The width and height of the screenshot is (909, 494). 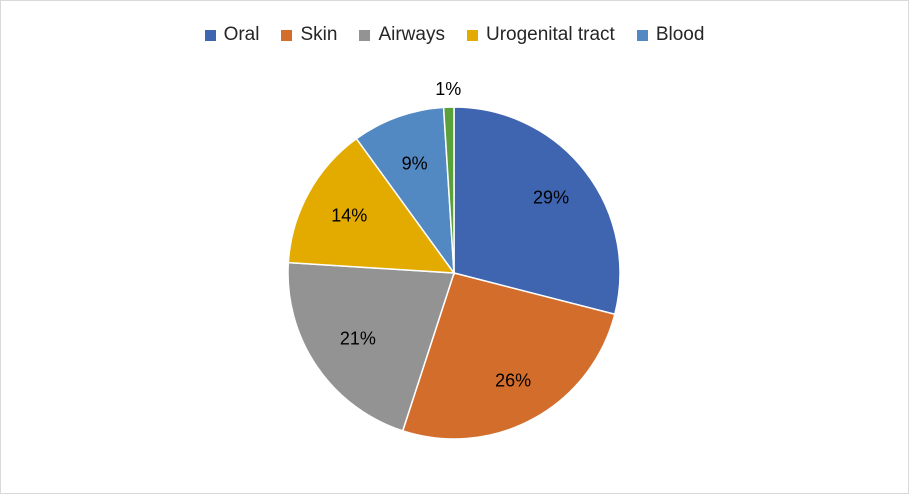 I want to click on legend-swatch-urogenital-tract, so click(x=472, y=35).